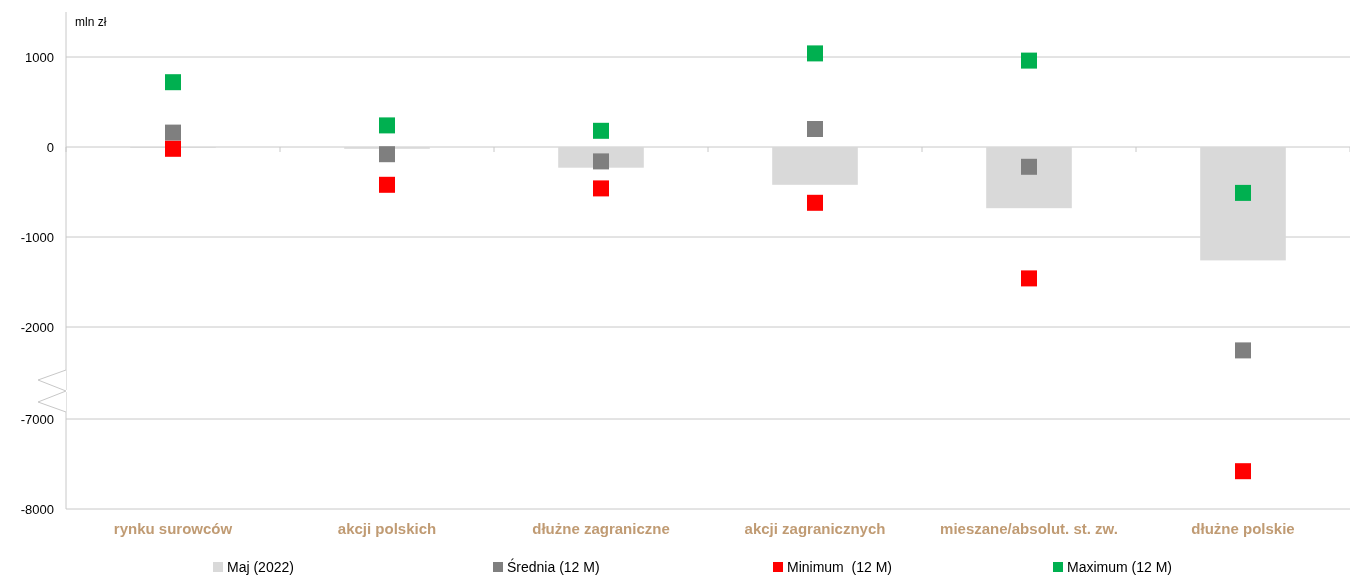 This screenshot has width=1358, height=587. Describe the element at coordinates (39, 57) in the screenshot. I see `y-tick-label: 1000` at that location.